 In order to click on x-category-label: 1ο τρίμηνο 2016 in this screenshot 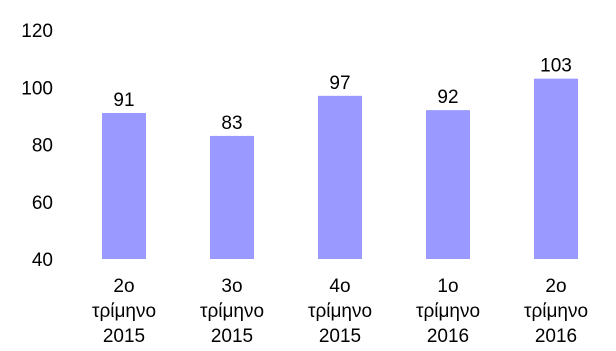, I will do `click(448, 311)`.